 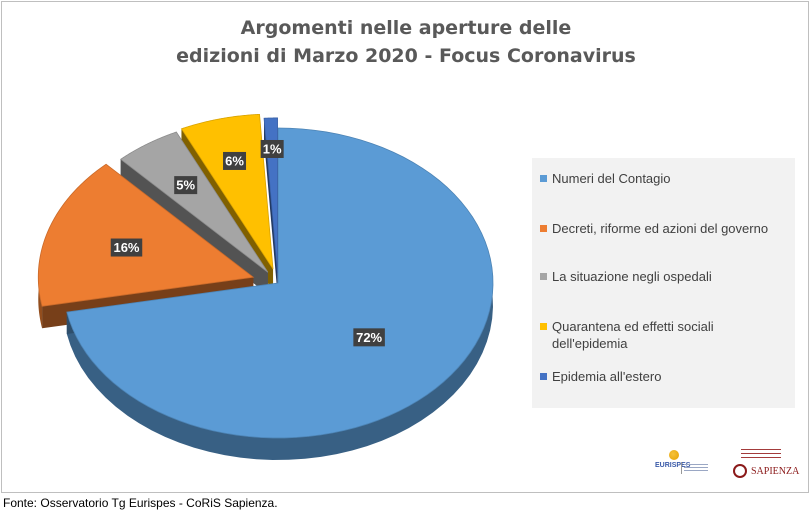 I want to click on logos: EURISPES SAPIENZA, so click(x=730, y=467).